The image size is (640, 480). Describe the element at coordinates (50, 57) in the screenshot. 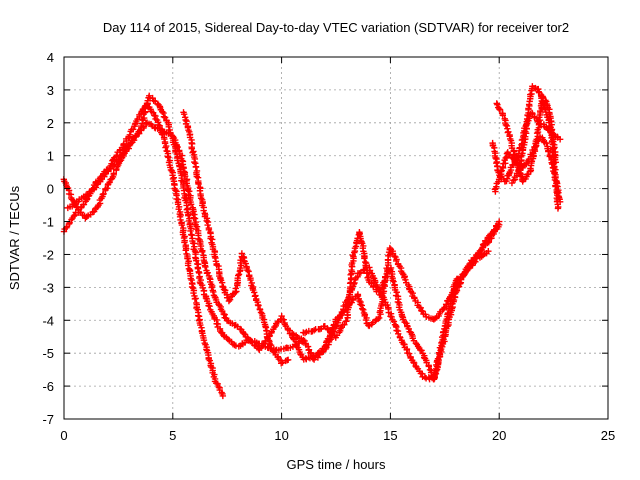

I see `y-tick-label: 4` at that location.